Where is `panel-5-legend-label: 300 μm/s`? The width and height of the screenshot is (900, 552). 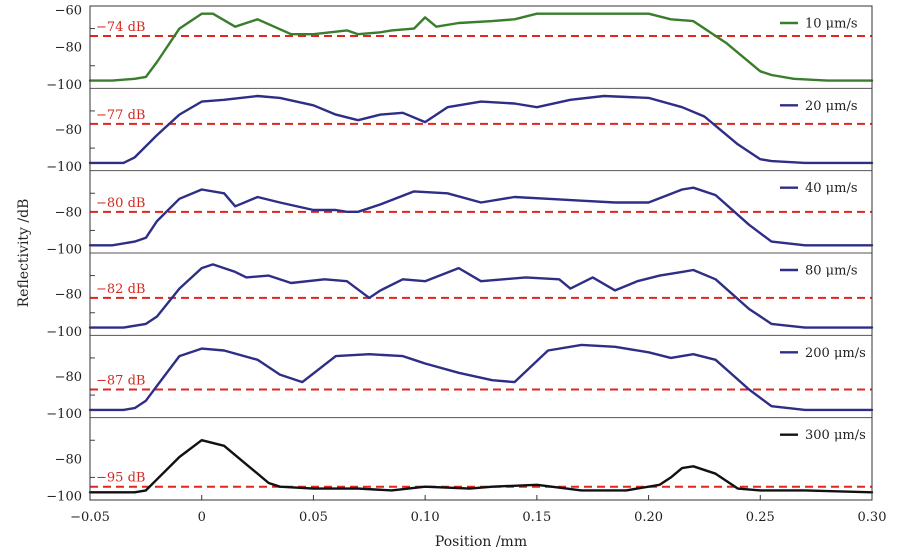 panel-5-legend-label: 300 μm/s is located at coordinates (835, 435).